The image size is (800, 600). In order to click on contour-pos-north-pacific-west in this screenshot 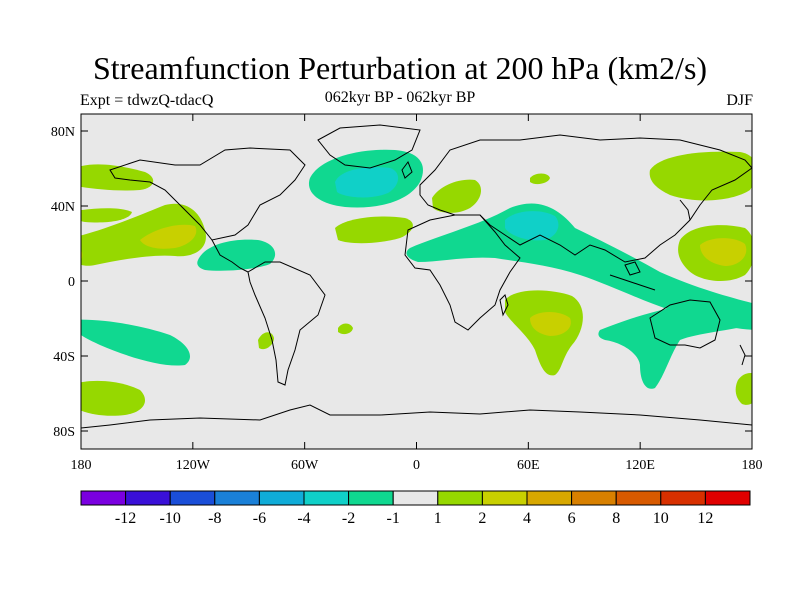, I will do `click(106, 215)`.